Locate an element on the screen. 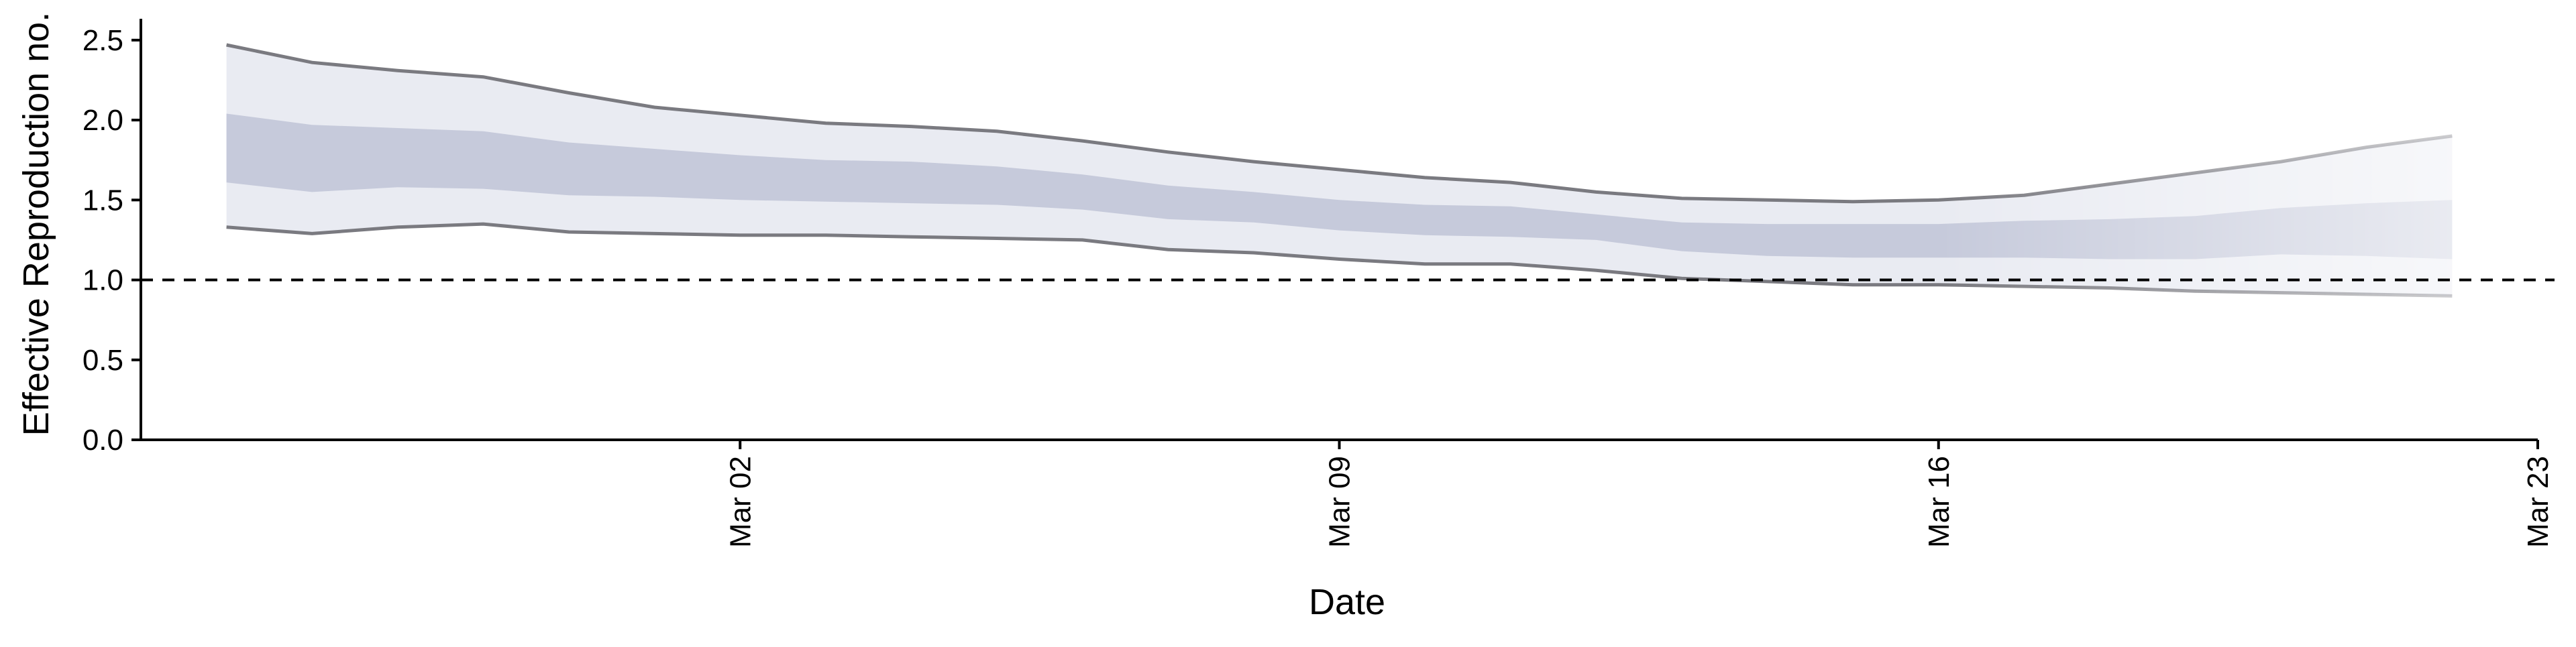 This screenshot has height=647, width=2576. y-ticks: 0.0 0.5 1.0 1.5 2.0 2.5 is located at coordinates (112, 241).